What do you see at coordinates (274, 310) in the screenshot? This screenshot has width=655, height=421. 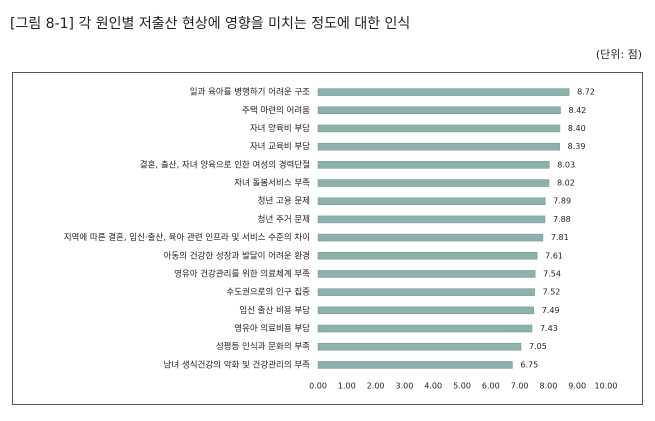 I see `category-label: 임신 출산 비용 부담` at bounding box center [274, 310].